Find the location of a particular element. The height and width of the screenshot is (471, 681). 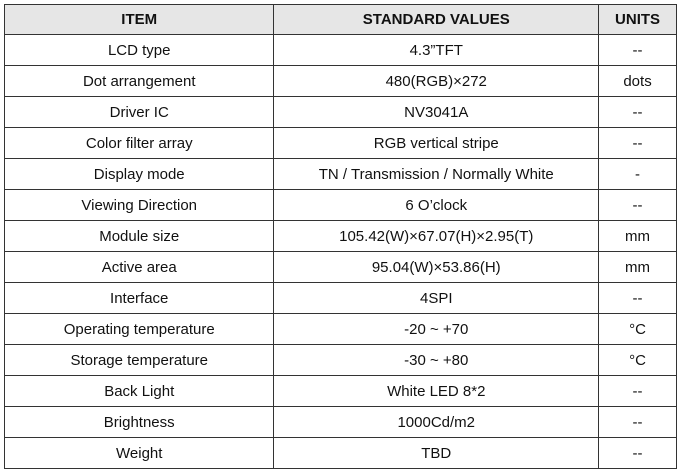

value-cell: NV3041A is located at coordinates (436, 112).